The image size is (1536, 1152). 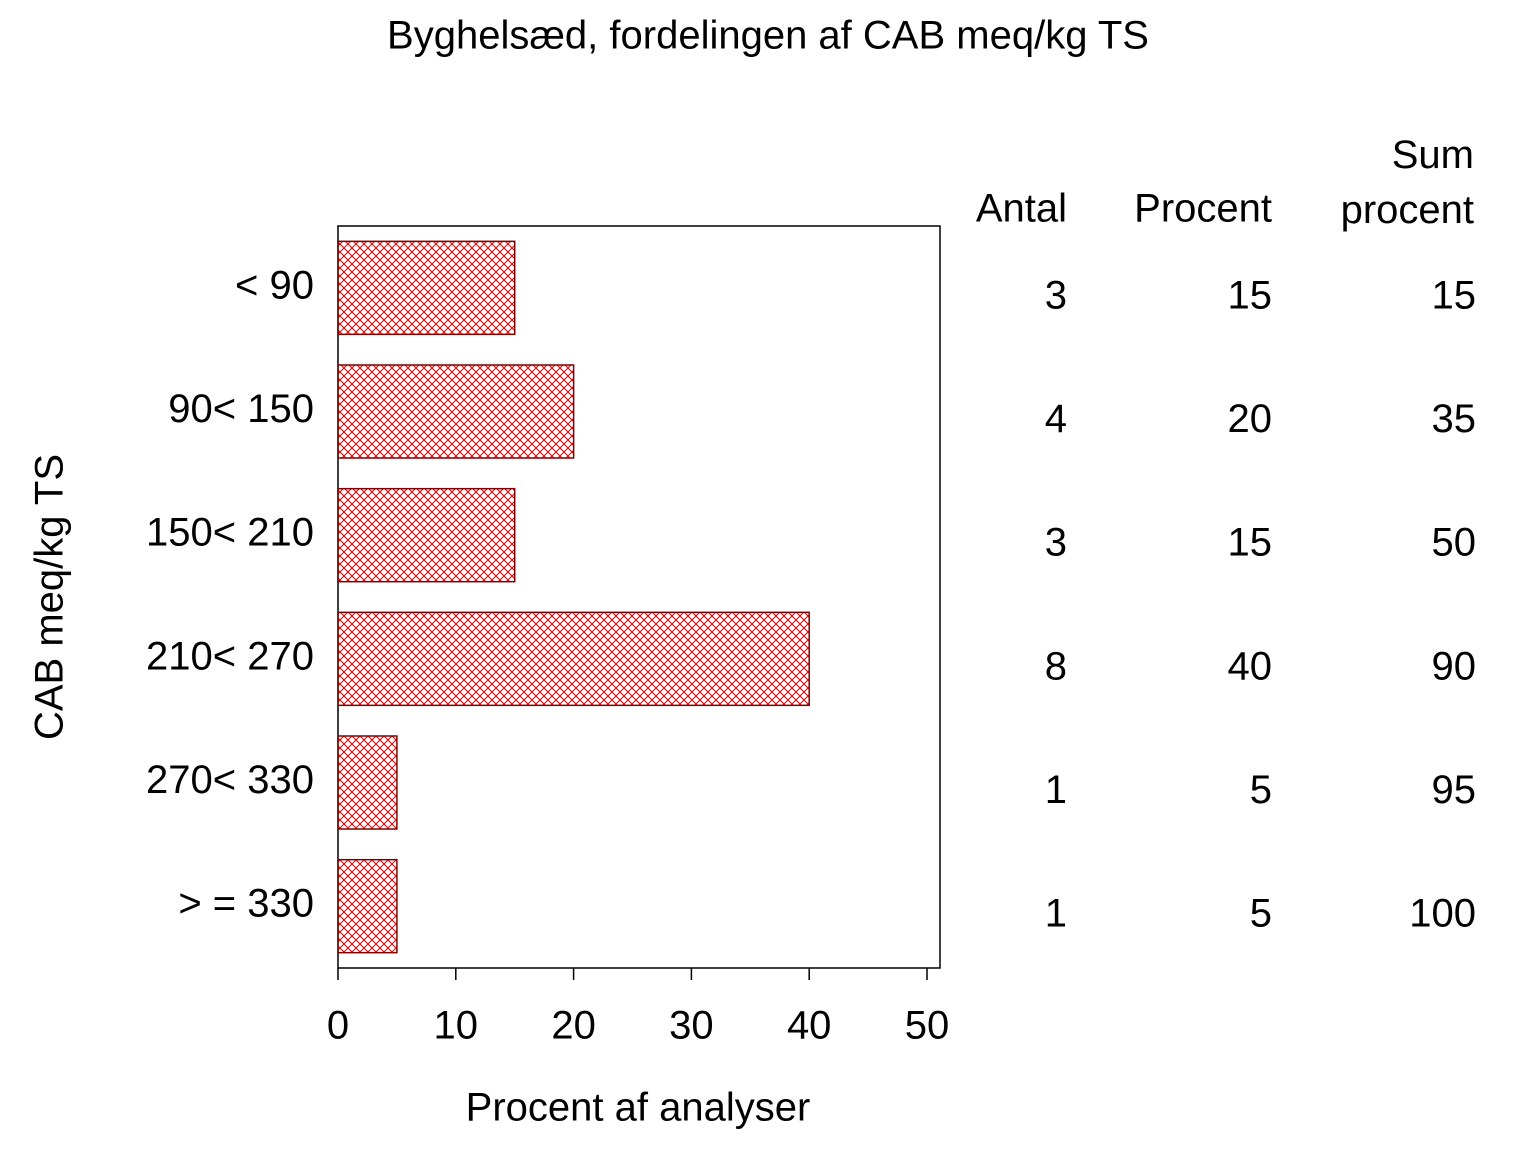 What do you see at coordinates (1250, 666) in the screenshot?
I see `table-cell: 40` at bounding box center [1250, 666].